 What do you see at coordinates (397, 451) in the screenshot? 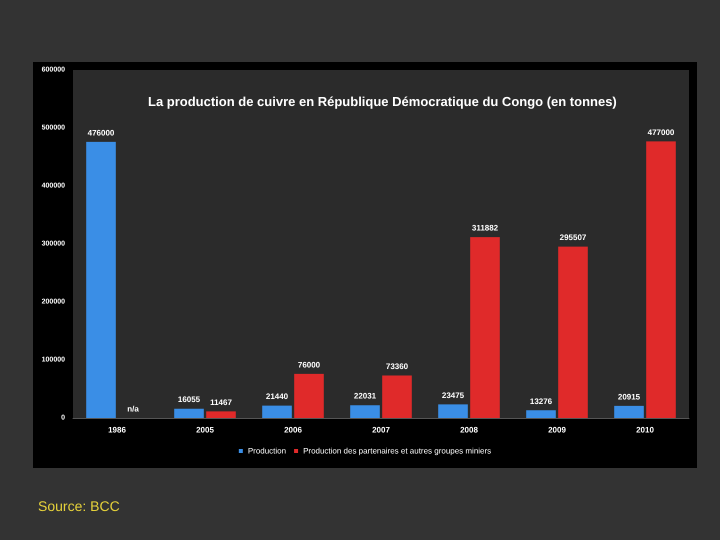
I see `legend-label: Production des partenaires et autres groupes miniers` at bounding box center [397, 451].